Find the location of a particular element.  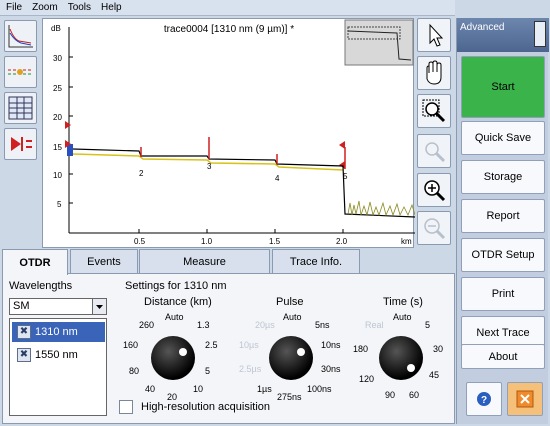

linear-view-icon is located at coordinates (20, 72).